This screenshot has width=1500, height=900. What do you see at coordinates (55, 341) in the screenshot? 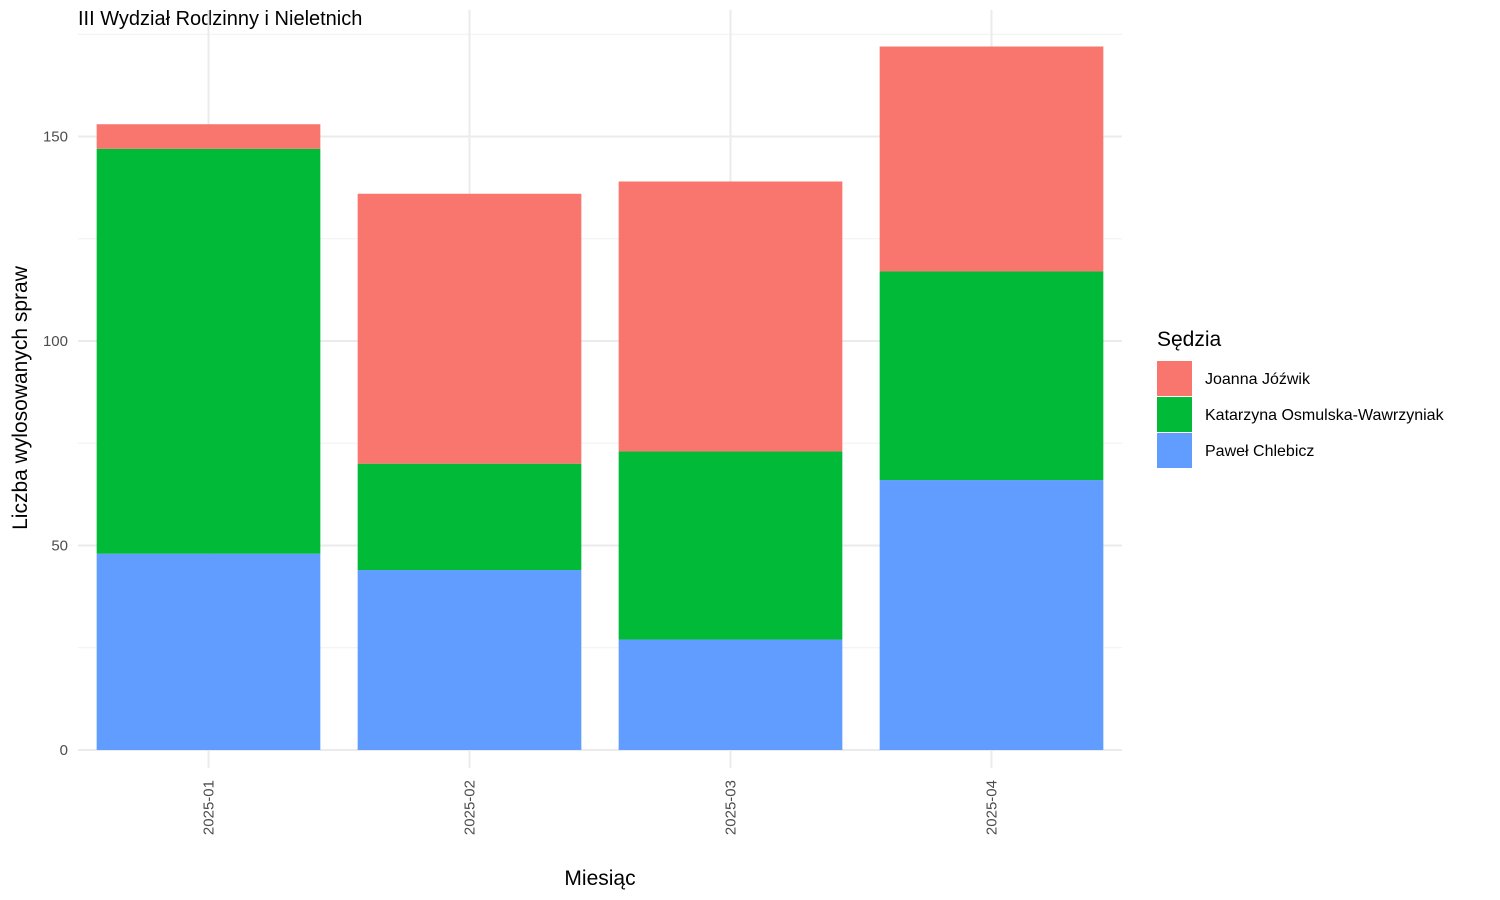
I see `y-tick-label: 100` at bounding box center [55, 341].